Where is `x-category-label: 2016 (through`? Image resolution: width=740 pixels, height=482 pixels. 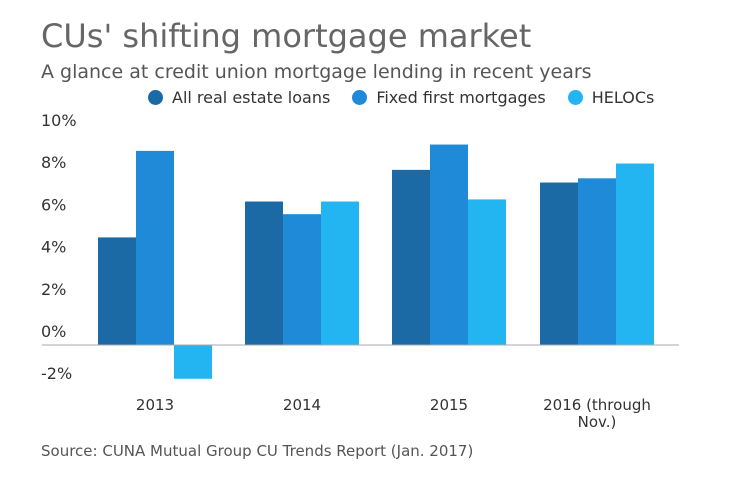 x-category-label: 2016 (through is located at coordinates (597, 405).